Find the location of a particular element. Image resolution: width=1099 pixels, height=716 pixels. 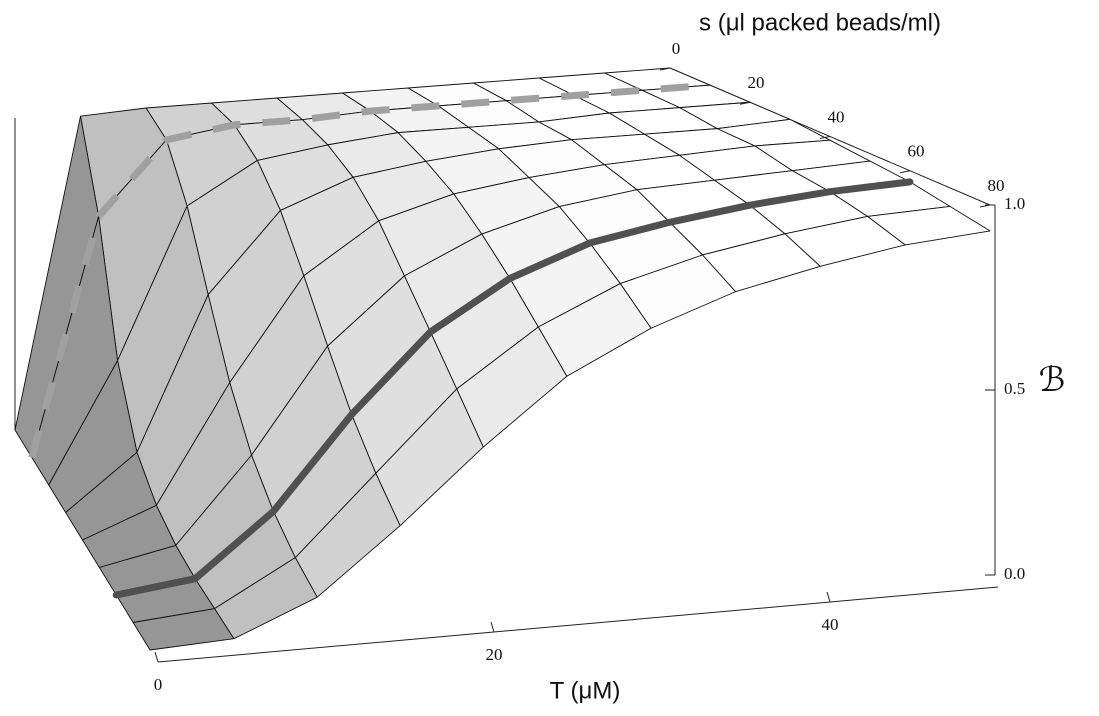

y-tick-label: 0 is located at coordinates (676, 48).